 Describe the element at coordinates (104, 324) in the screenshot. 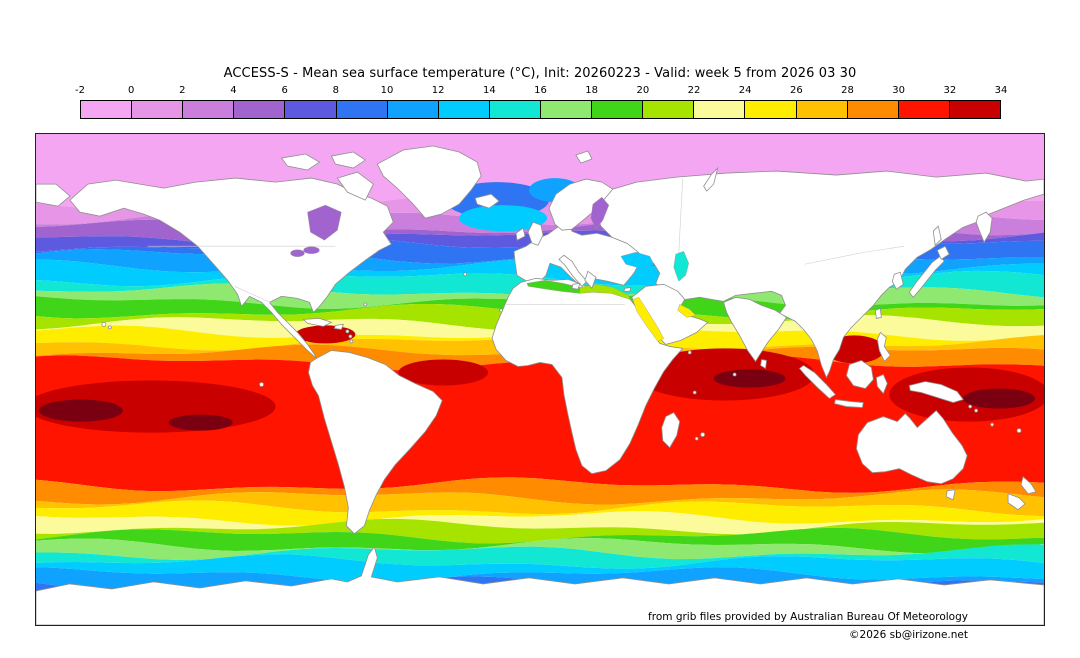

I see `island-hawaii` at that location.